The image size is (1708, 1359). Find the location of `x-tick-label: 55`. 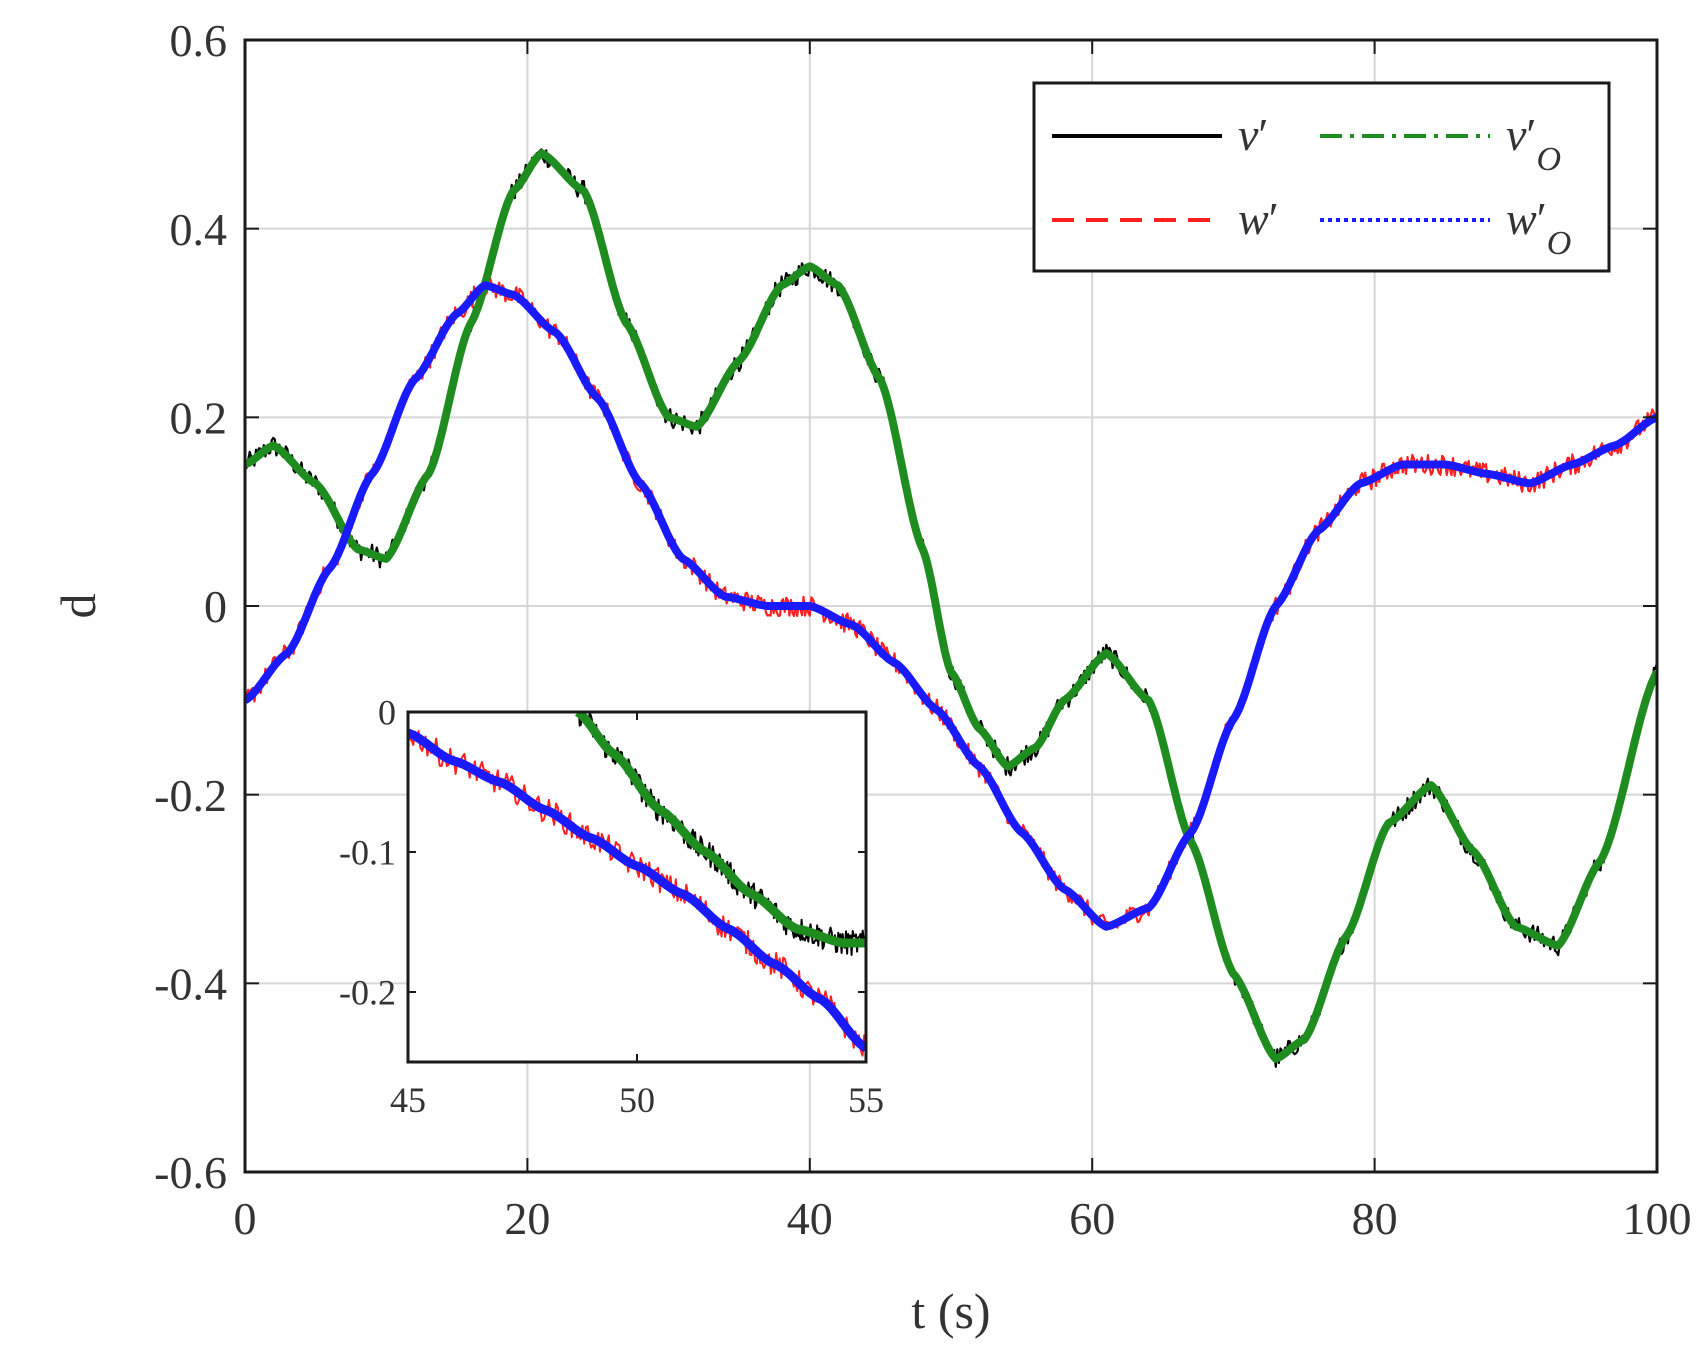

x-tick-label: 55 is located at coordinates (866, 1100).